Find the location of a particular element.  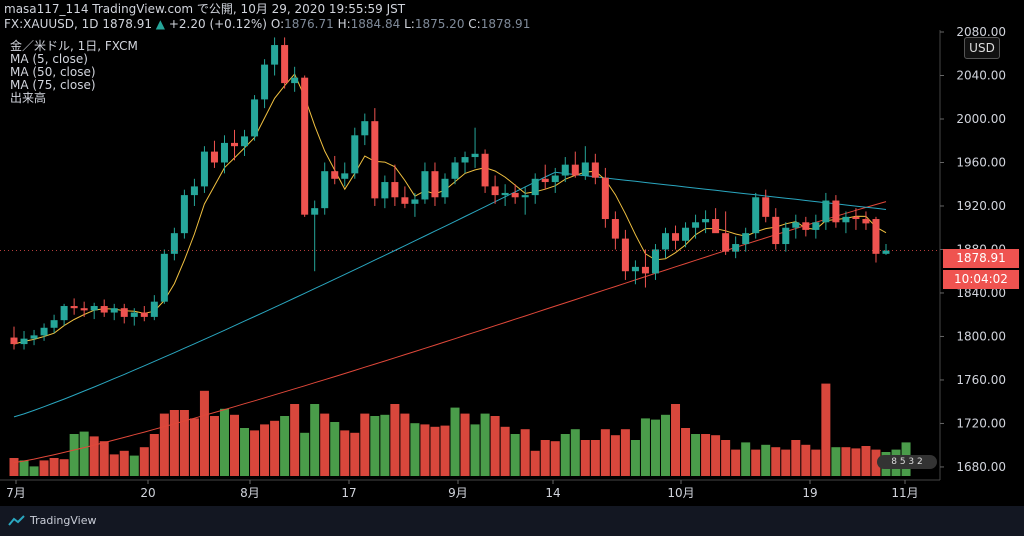

legend-volume: 出来高 is located at coordinates (28, 98).